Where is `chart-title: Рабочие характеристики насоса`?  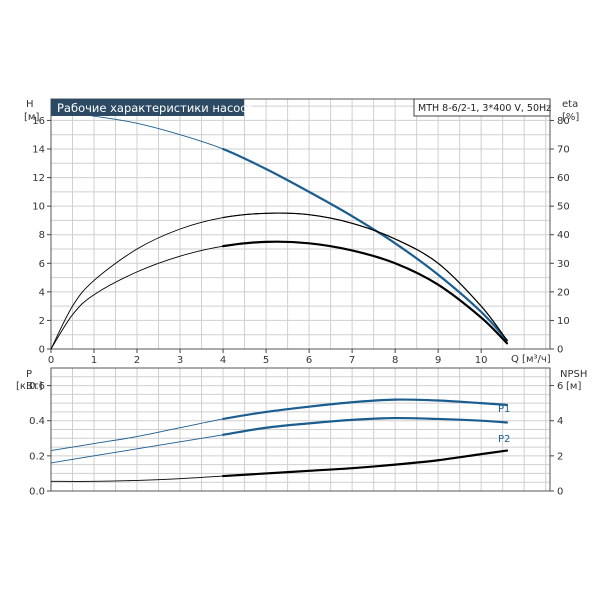
chart-title: Рабочие характеристики насоса is located at coordinates (155, 108).